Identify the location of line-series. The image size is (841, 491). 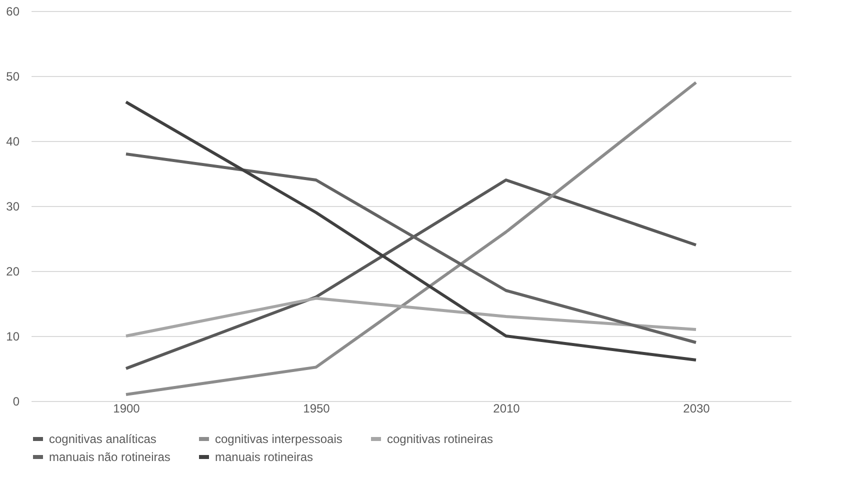
(411, 317).